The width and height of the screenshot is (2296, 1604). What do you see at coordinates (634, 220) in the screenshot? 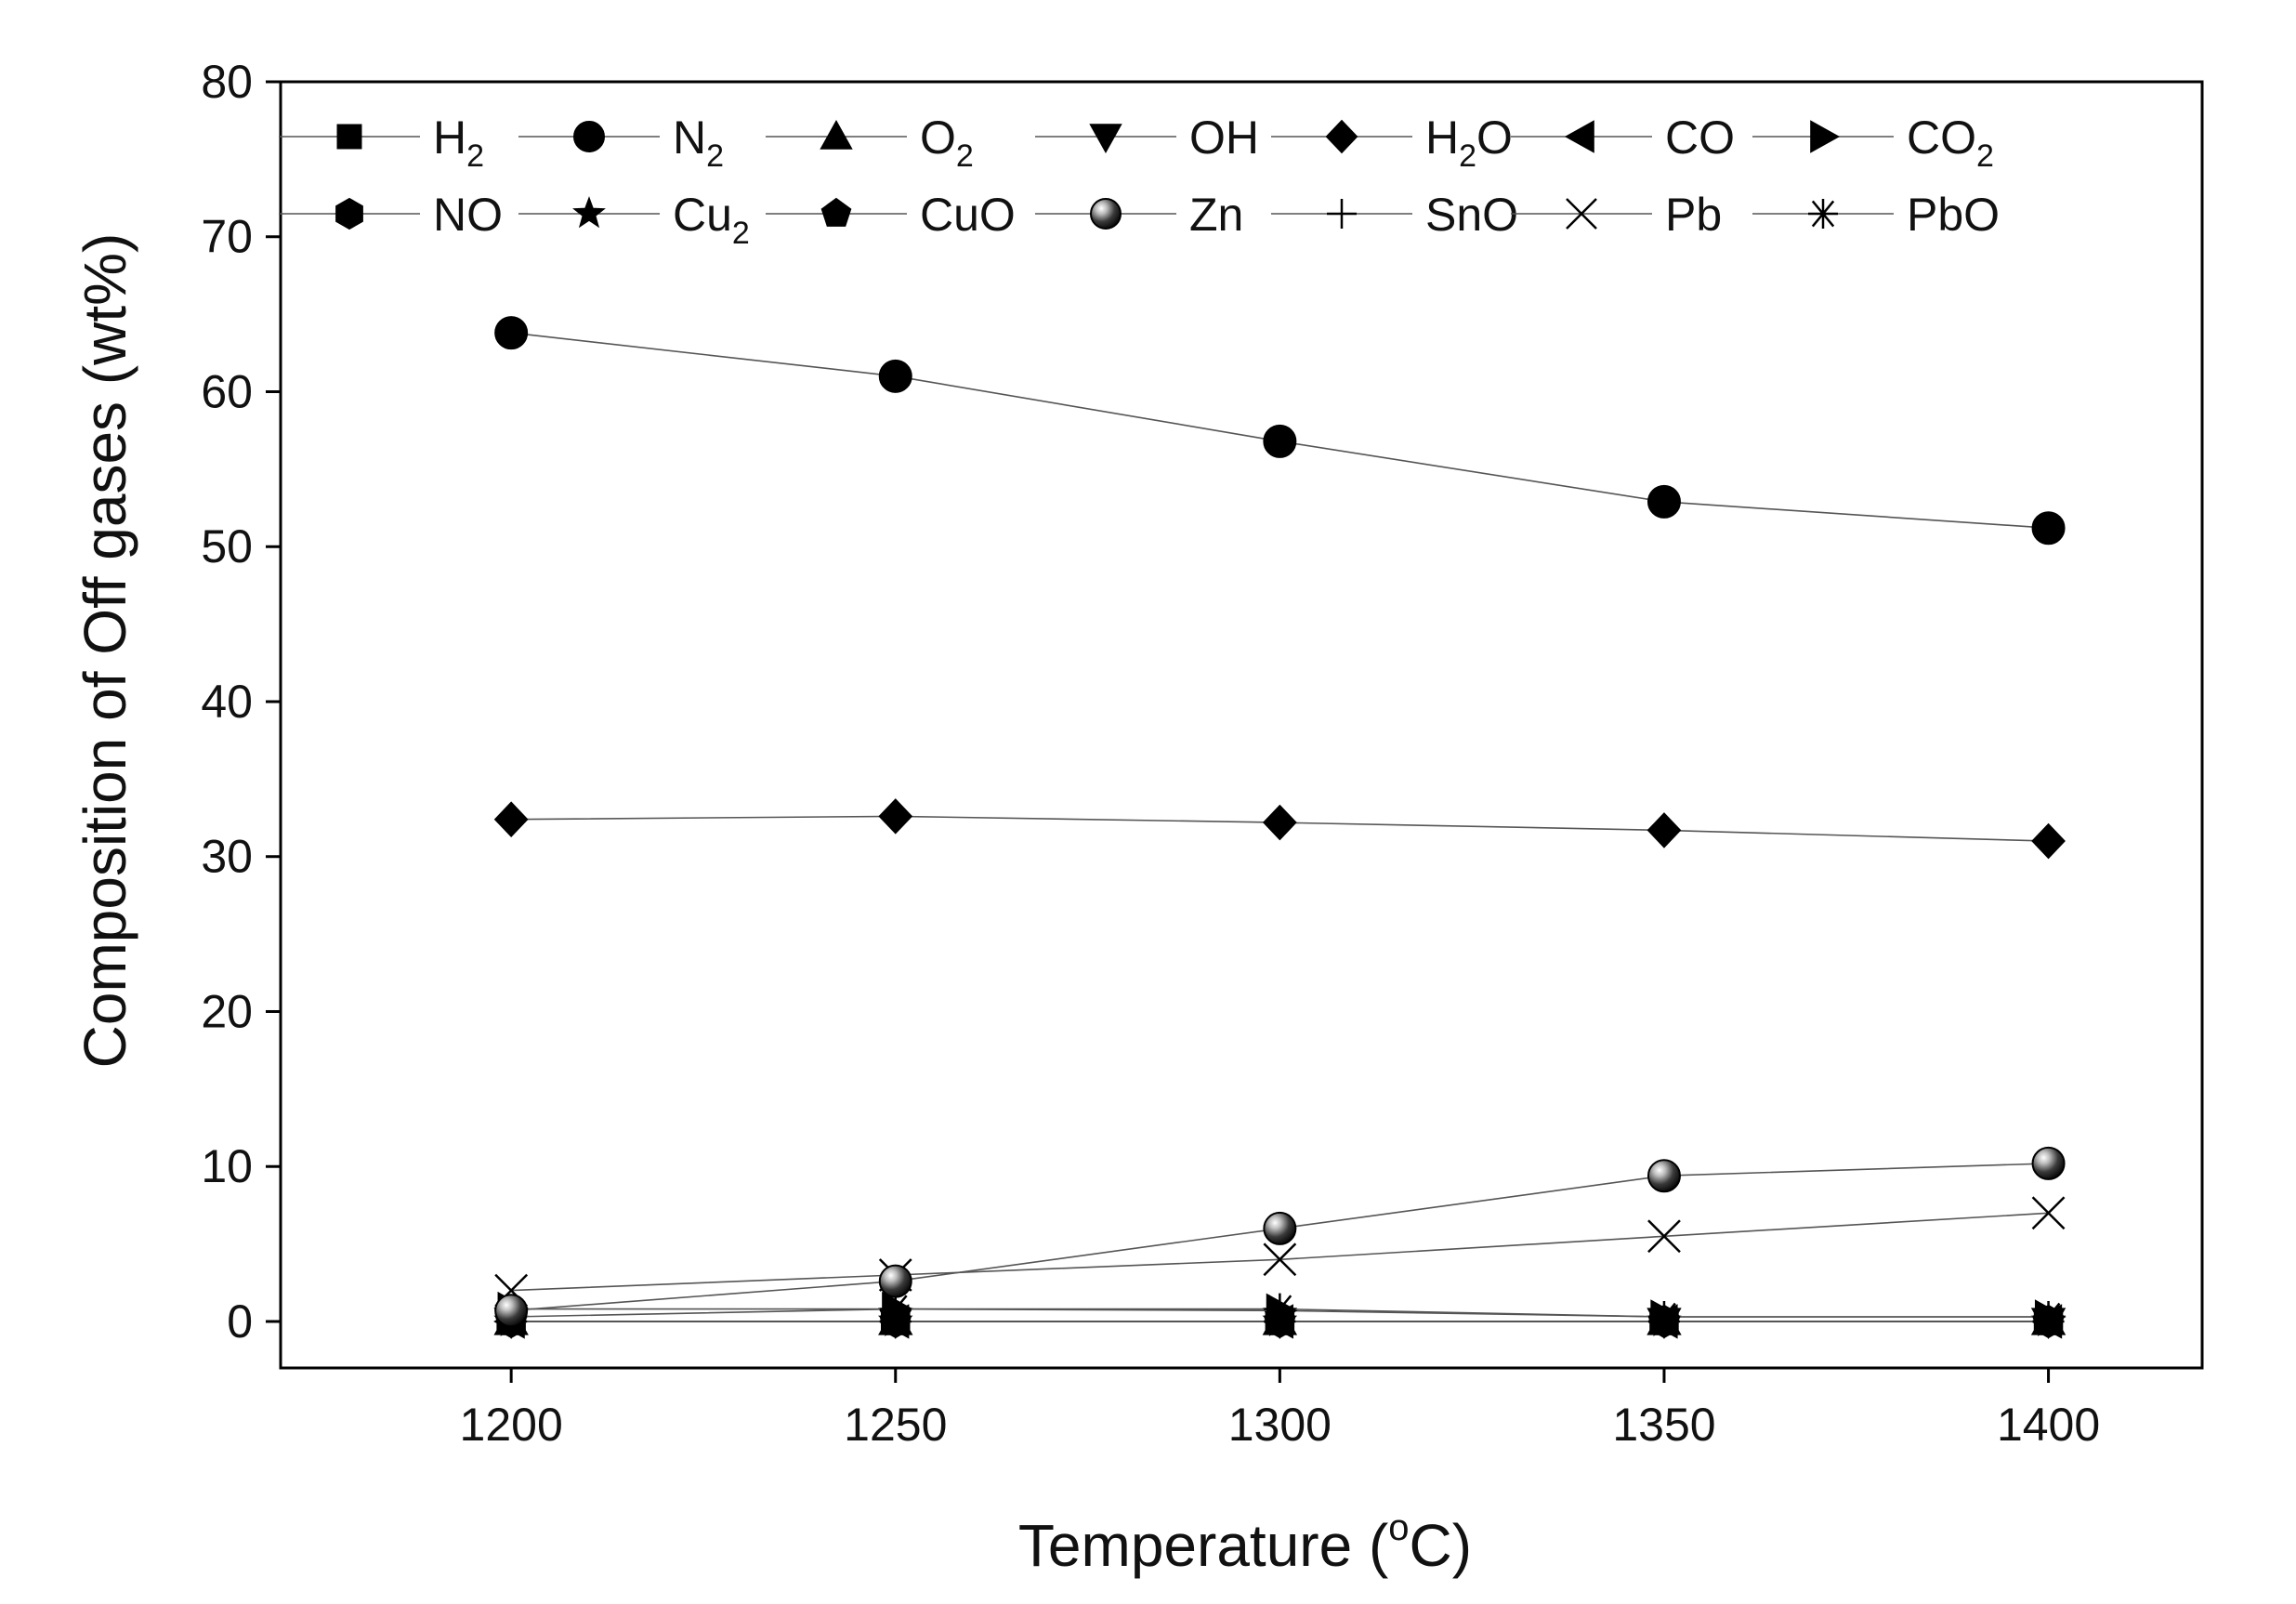
I see `legend-item-cu2: Cu2` at bounding box center [634, 220].